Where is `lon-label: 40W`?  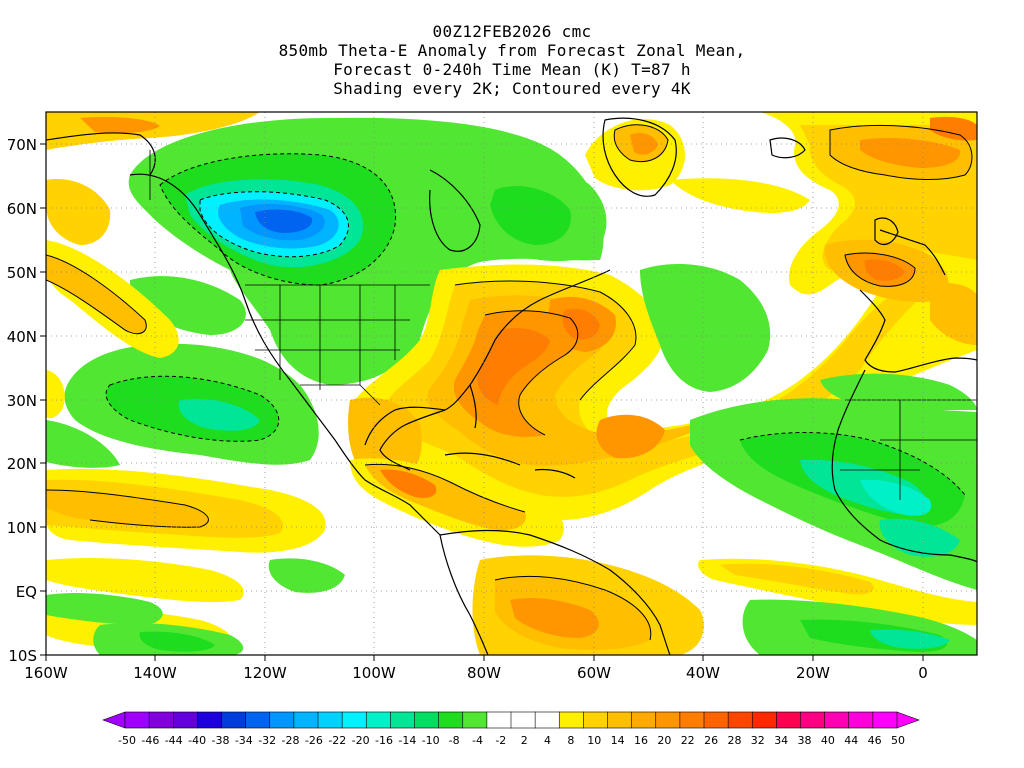 lon-label: 40W is located at coordinates (703, 673).